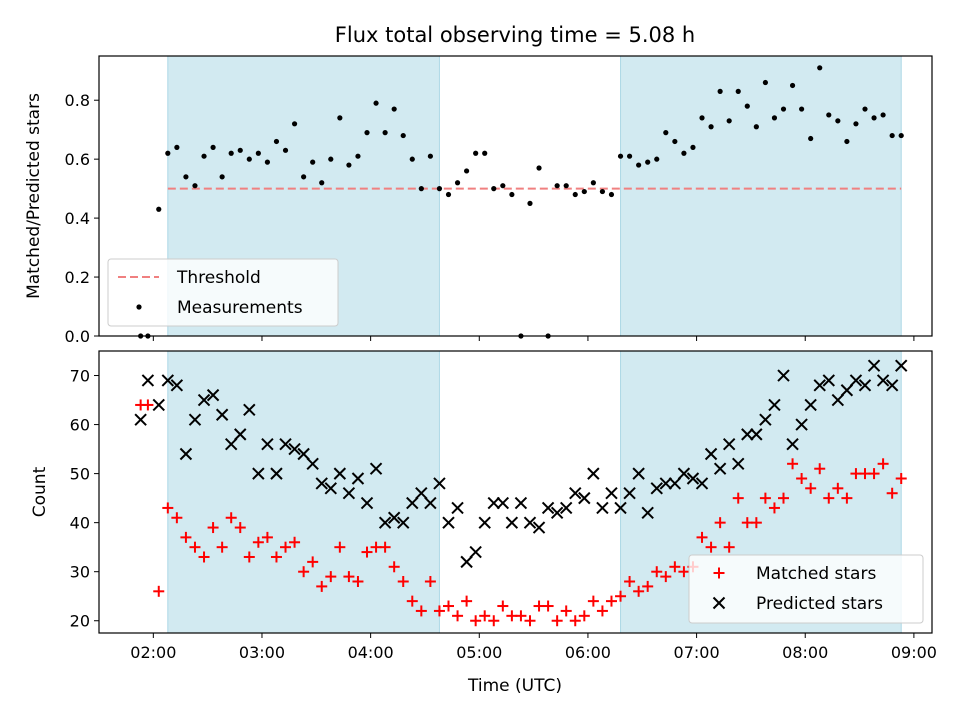  Describe the element at coordinates (80, 376) in the screenshot. I see `y-tick-label: 70` at that location.